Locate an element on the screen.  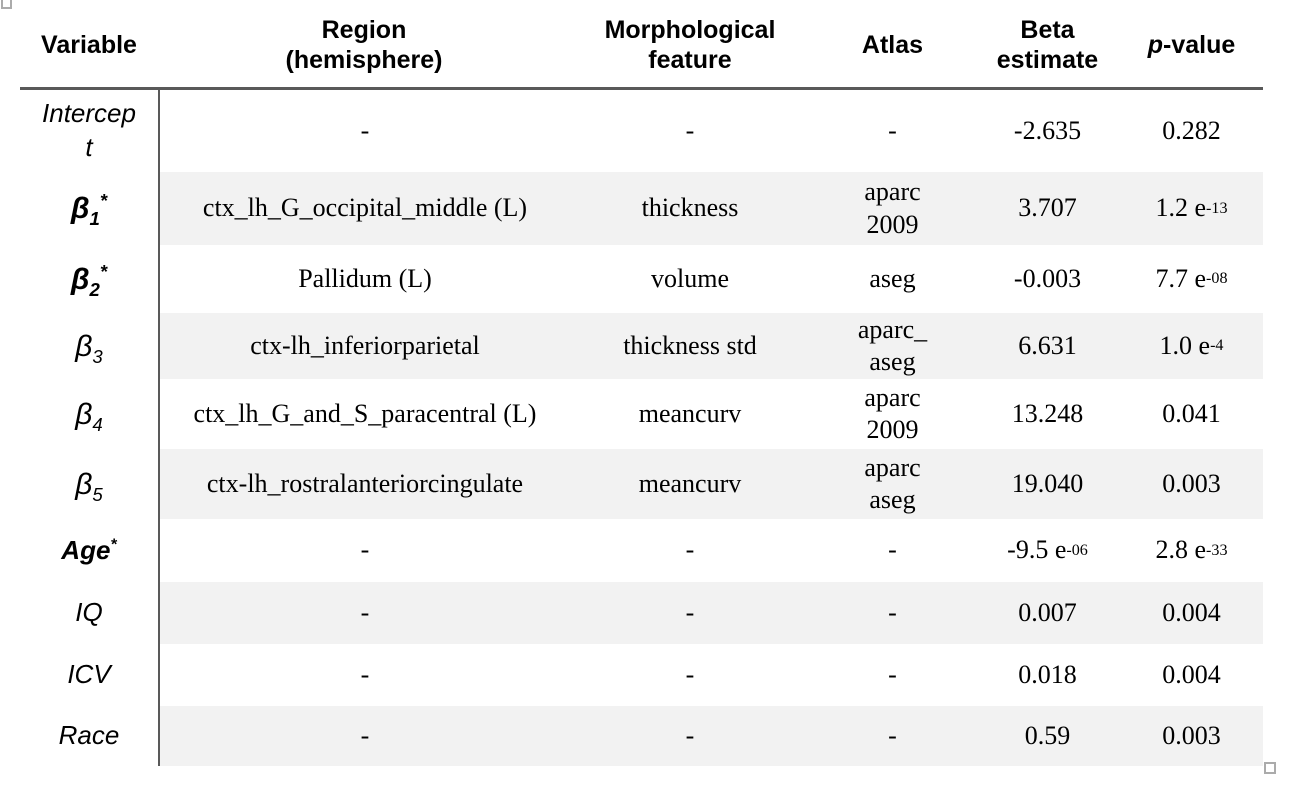
cell-p_value: 2.8 e -33 is located at coordinates (1191, 550).